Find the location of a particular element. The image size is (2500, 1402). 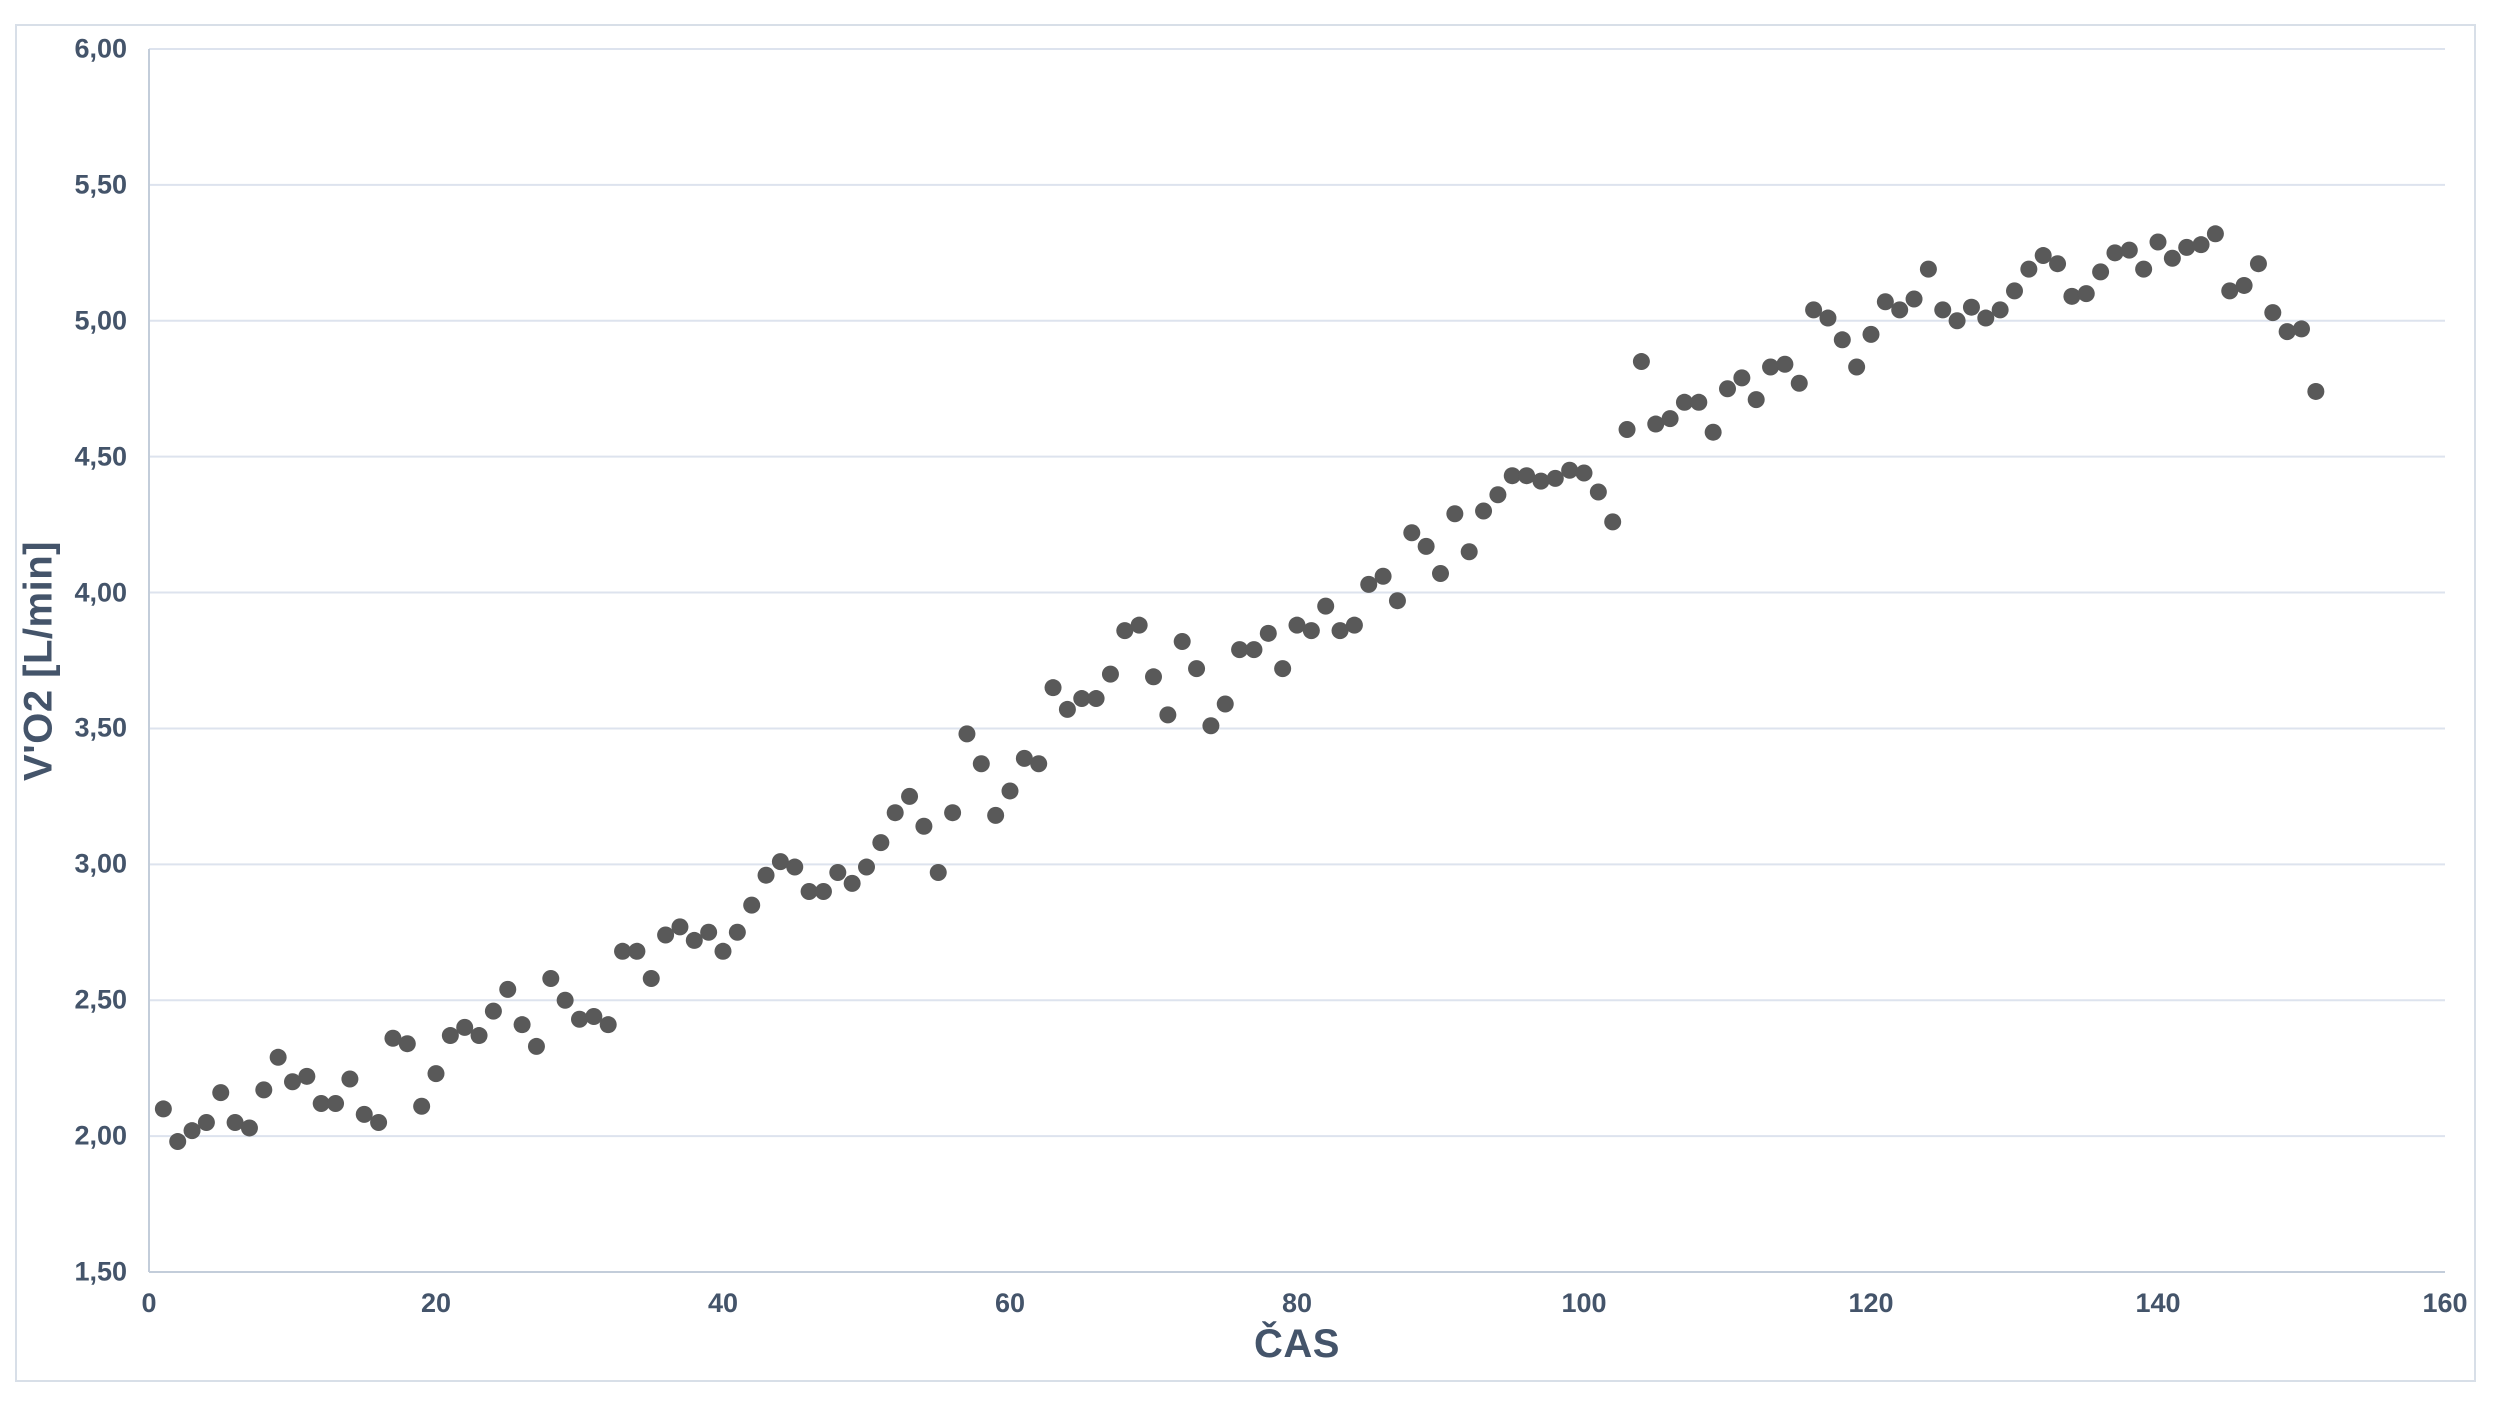

y-tick-label: 2,00 is located at coordinates (100, 1135).